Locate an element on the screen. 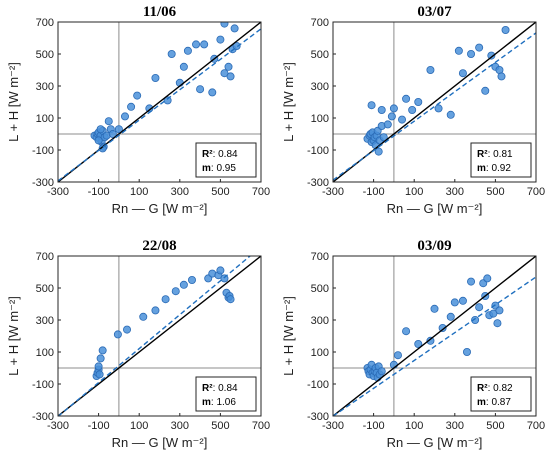 This screenshot has height=468, width=550. panel-title: 11/06 is located at coordinates (160, 12).